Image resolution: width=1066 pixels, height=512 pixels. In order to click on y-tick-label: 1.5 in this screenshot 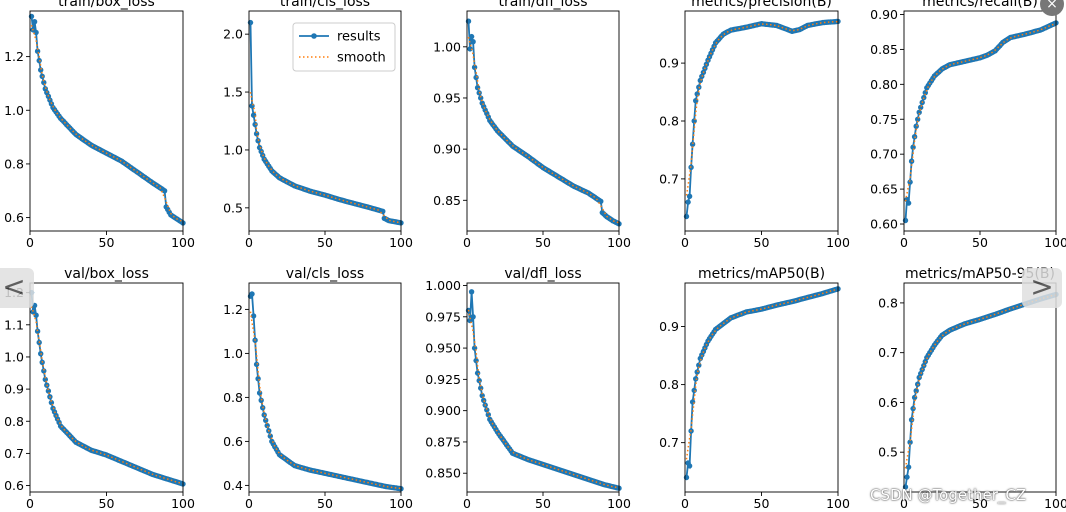, I will do `click(233, 92)`.